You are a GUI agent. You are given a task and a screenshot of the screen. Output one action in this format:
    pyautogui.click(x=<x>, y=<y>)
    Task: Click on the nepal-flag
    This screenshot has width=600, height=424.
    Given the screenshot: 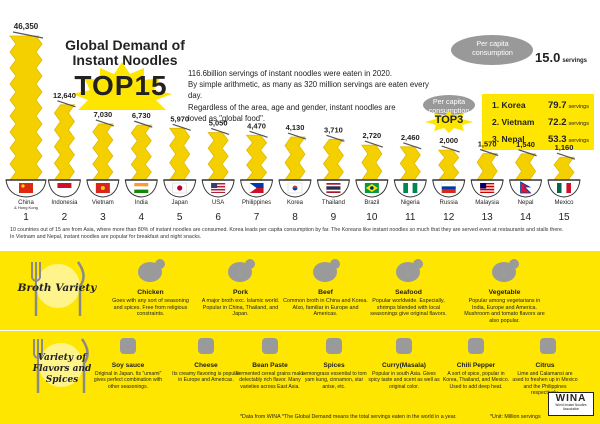 What is the action you would take?
    pyautogui.click(x=526, y=187)
    